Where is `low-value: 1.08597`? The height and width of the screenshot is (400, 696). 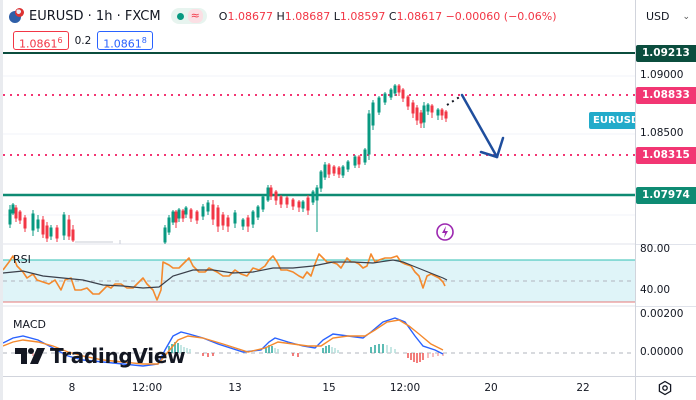 low-value: 1.08597 is located at coordinates (362, 16).